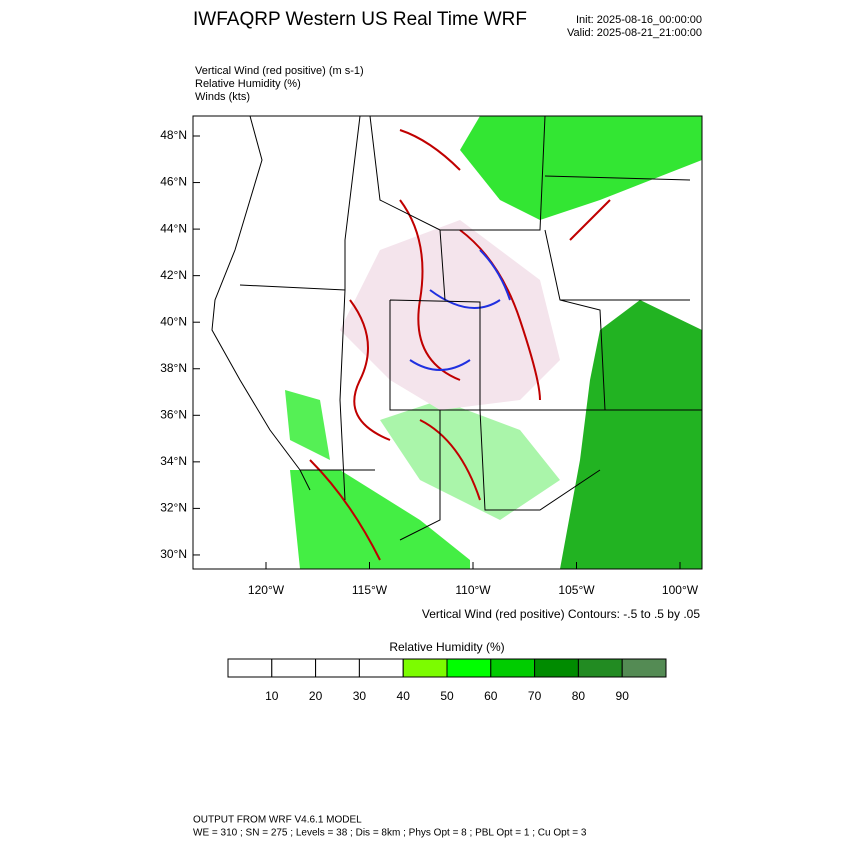 Image resolution: width=850 pixels, height=855 pixels. Describe the element at coordinates (173, 182) in the screenshot. I see `lat-label: 46°N` at that location.